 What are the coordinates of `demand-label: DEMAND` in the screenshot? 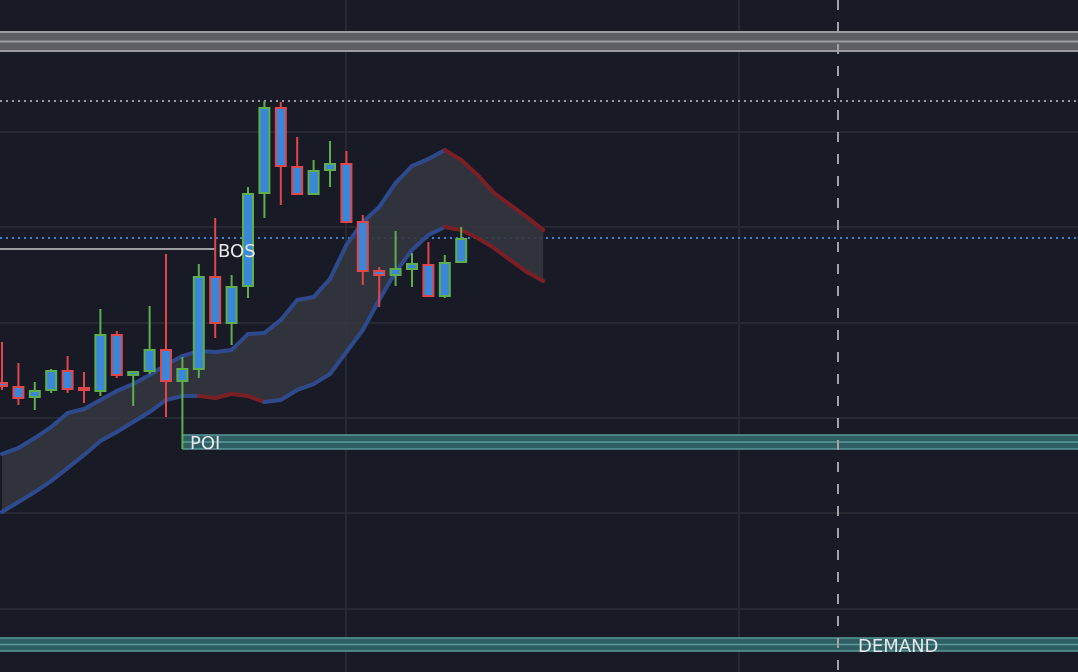 It's located at (898, 646).